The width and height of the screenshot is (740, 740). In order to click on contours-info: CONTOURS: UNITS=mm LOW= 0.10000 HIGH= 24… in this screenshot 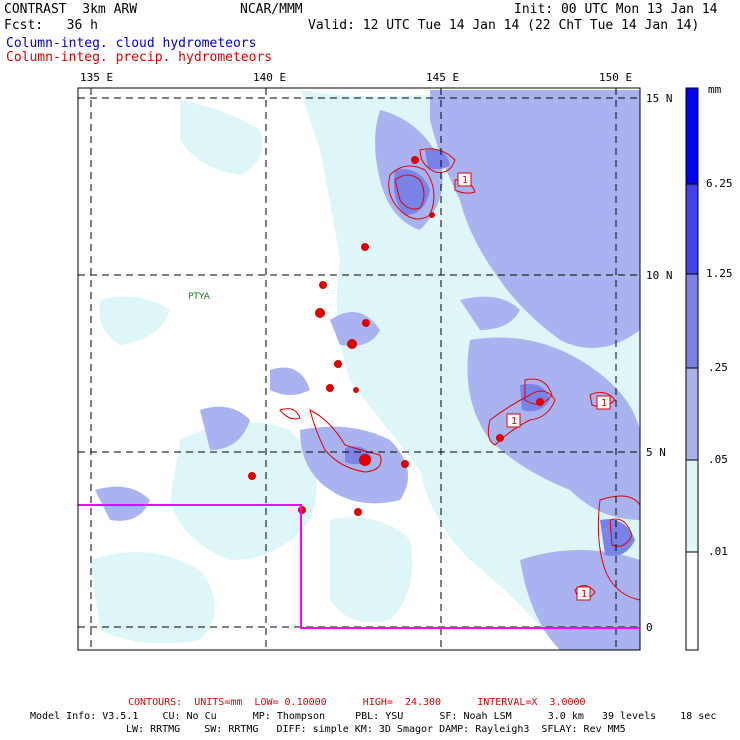, I will do `click(357, 702)`.